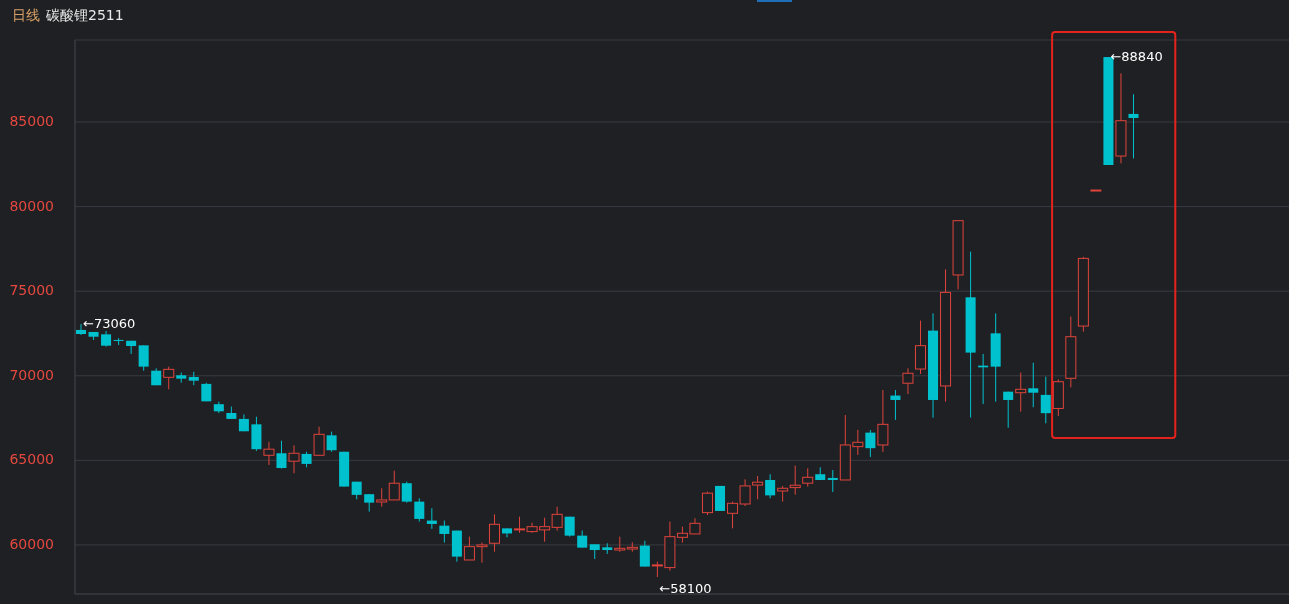 The image size is (1289, 604). What do you see at coordinates (26, 15) in the screenshot?
I see `chart-title: 日线` at bounding box center [26, 15].